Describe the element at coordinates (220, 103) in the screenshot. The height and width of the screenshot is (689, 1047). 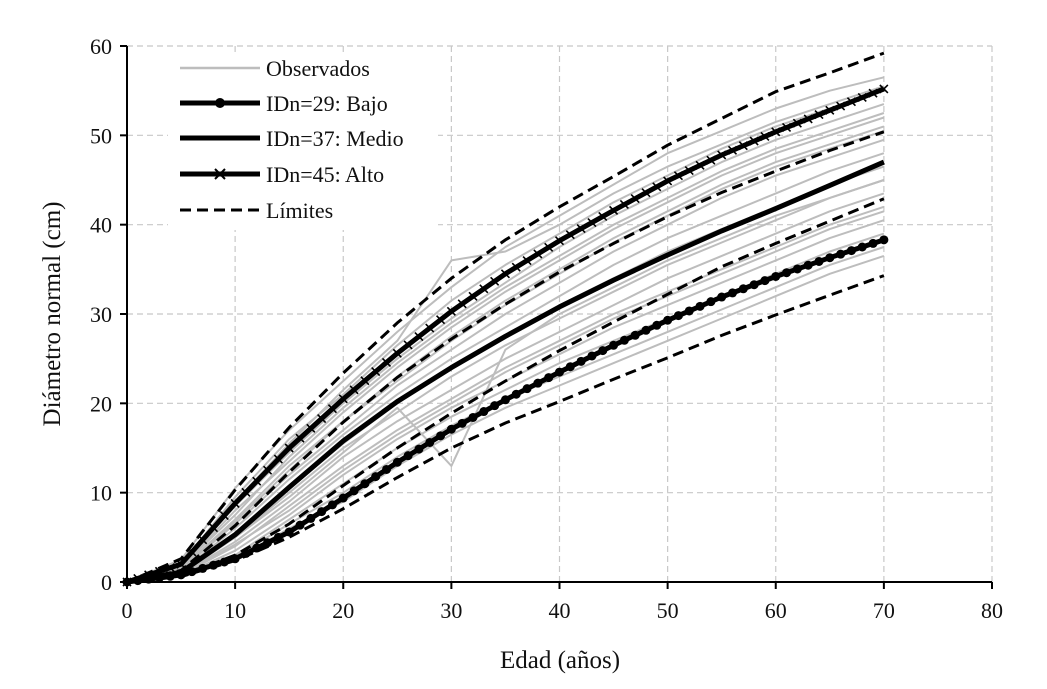
I see `legend-marker-bajo` at that location.